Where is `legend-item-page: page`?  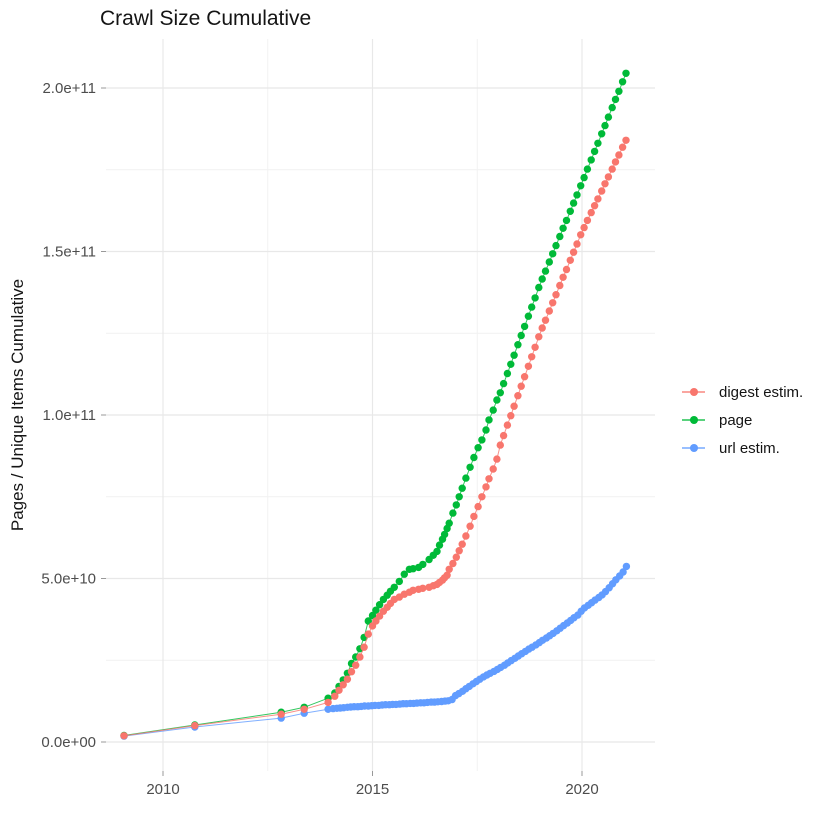 legend-item-page: page is located at coordinates (742, 420).